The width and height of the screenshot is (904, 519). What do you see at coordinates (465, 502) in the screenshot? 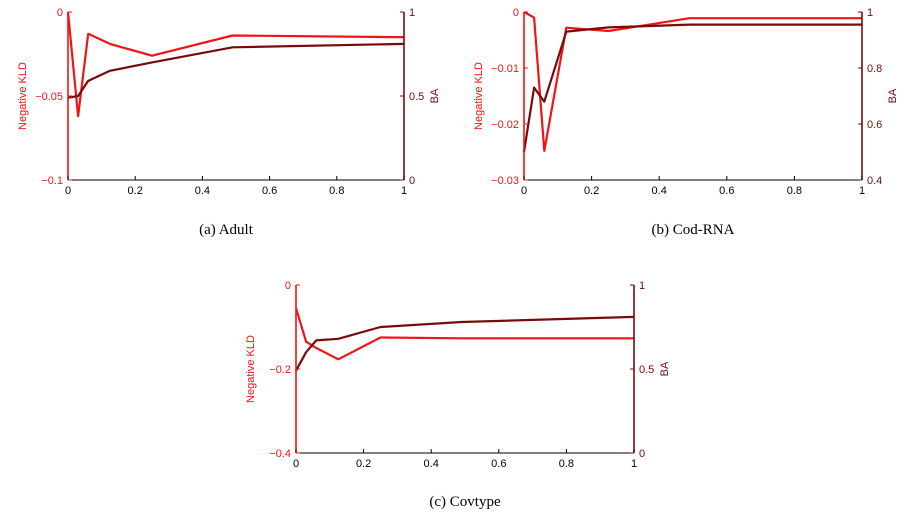
I see `panel-caption: (c) Covtype` at bounding box center [465, 502].